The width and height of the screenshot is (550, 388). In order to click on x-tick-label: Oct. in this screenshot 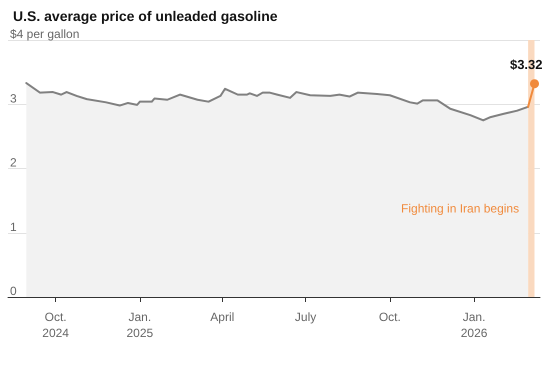, I will do `click(389, 317)`.